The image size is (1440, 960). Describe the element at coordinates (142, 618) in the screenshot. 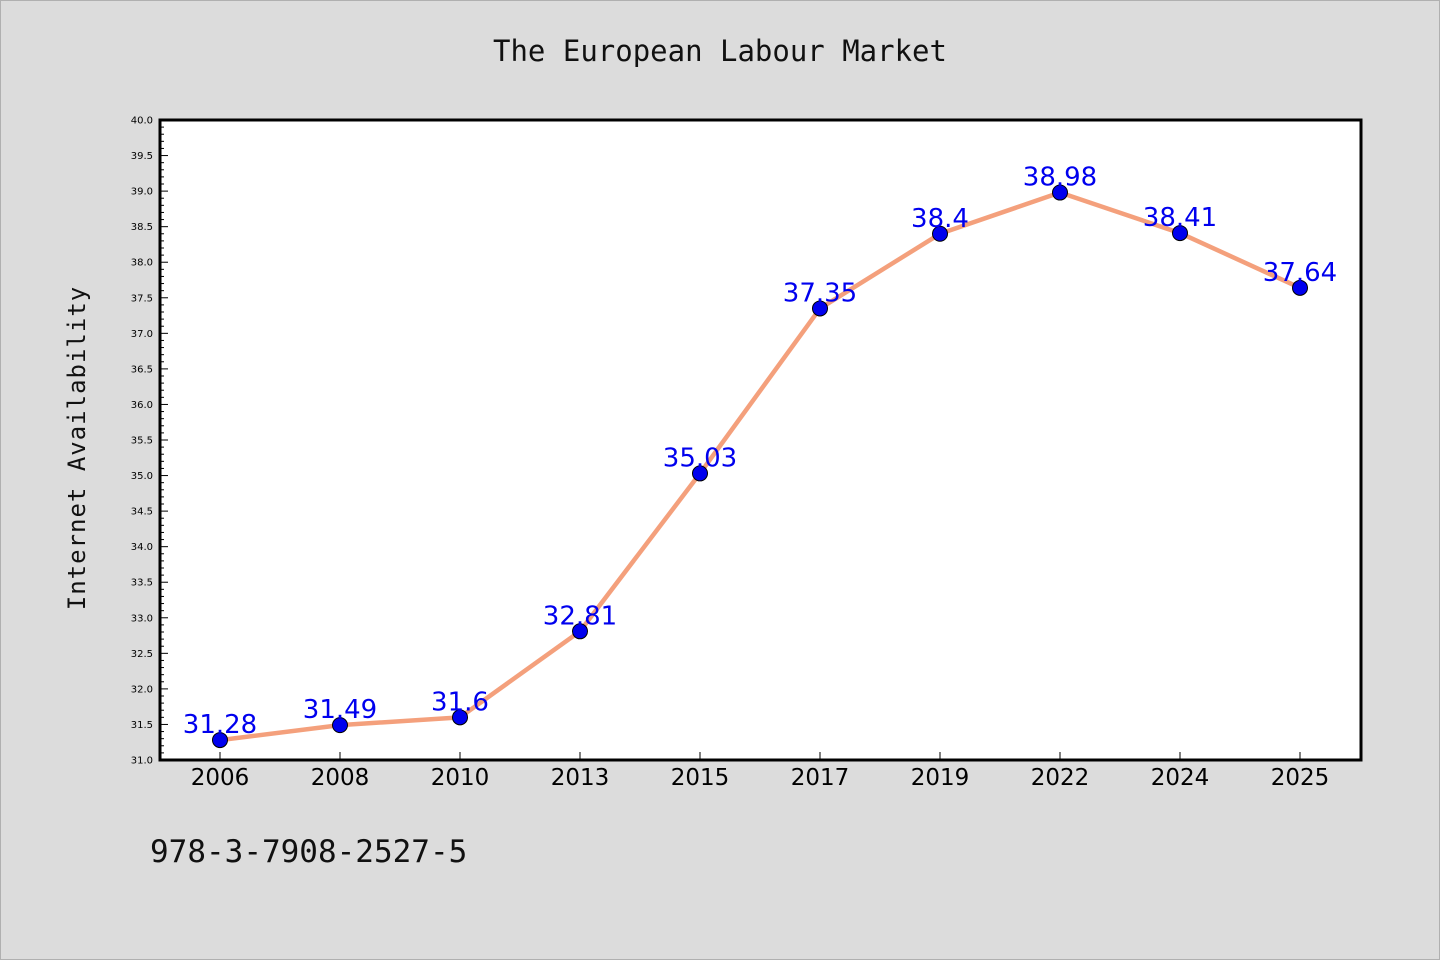

I see `y-tick-label: 33.0` at that location.